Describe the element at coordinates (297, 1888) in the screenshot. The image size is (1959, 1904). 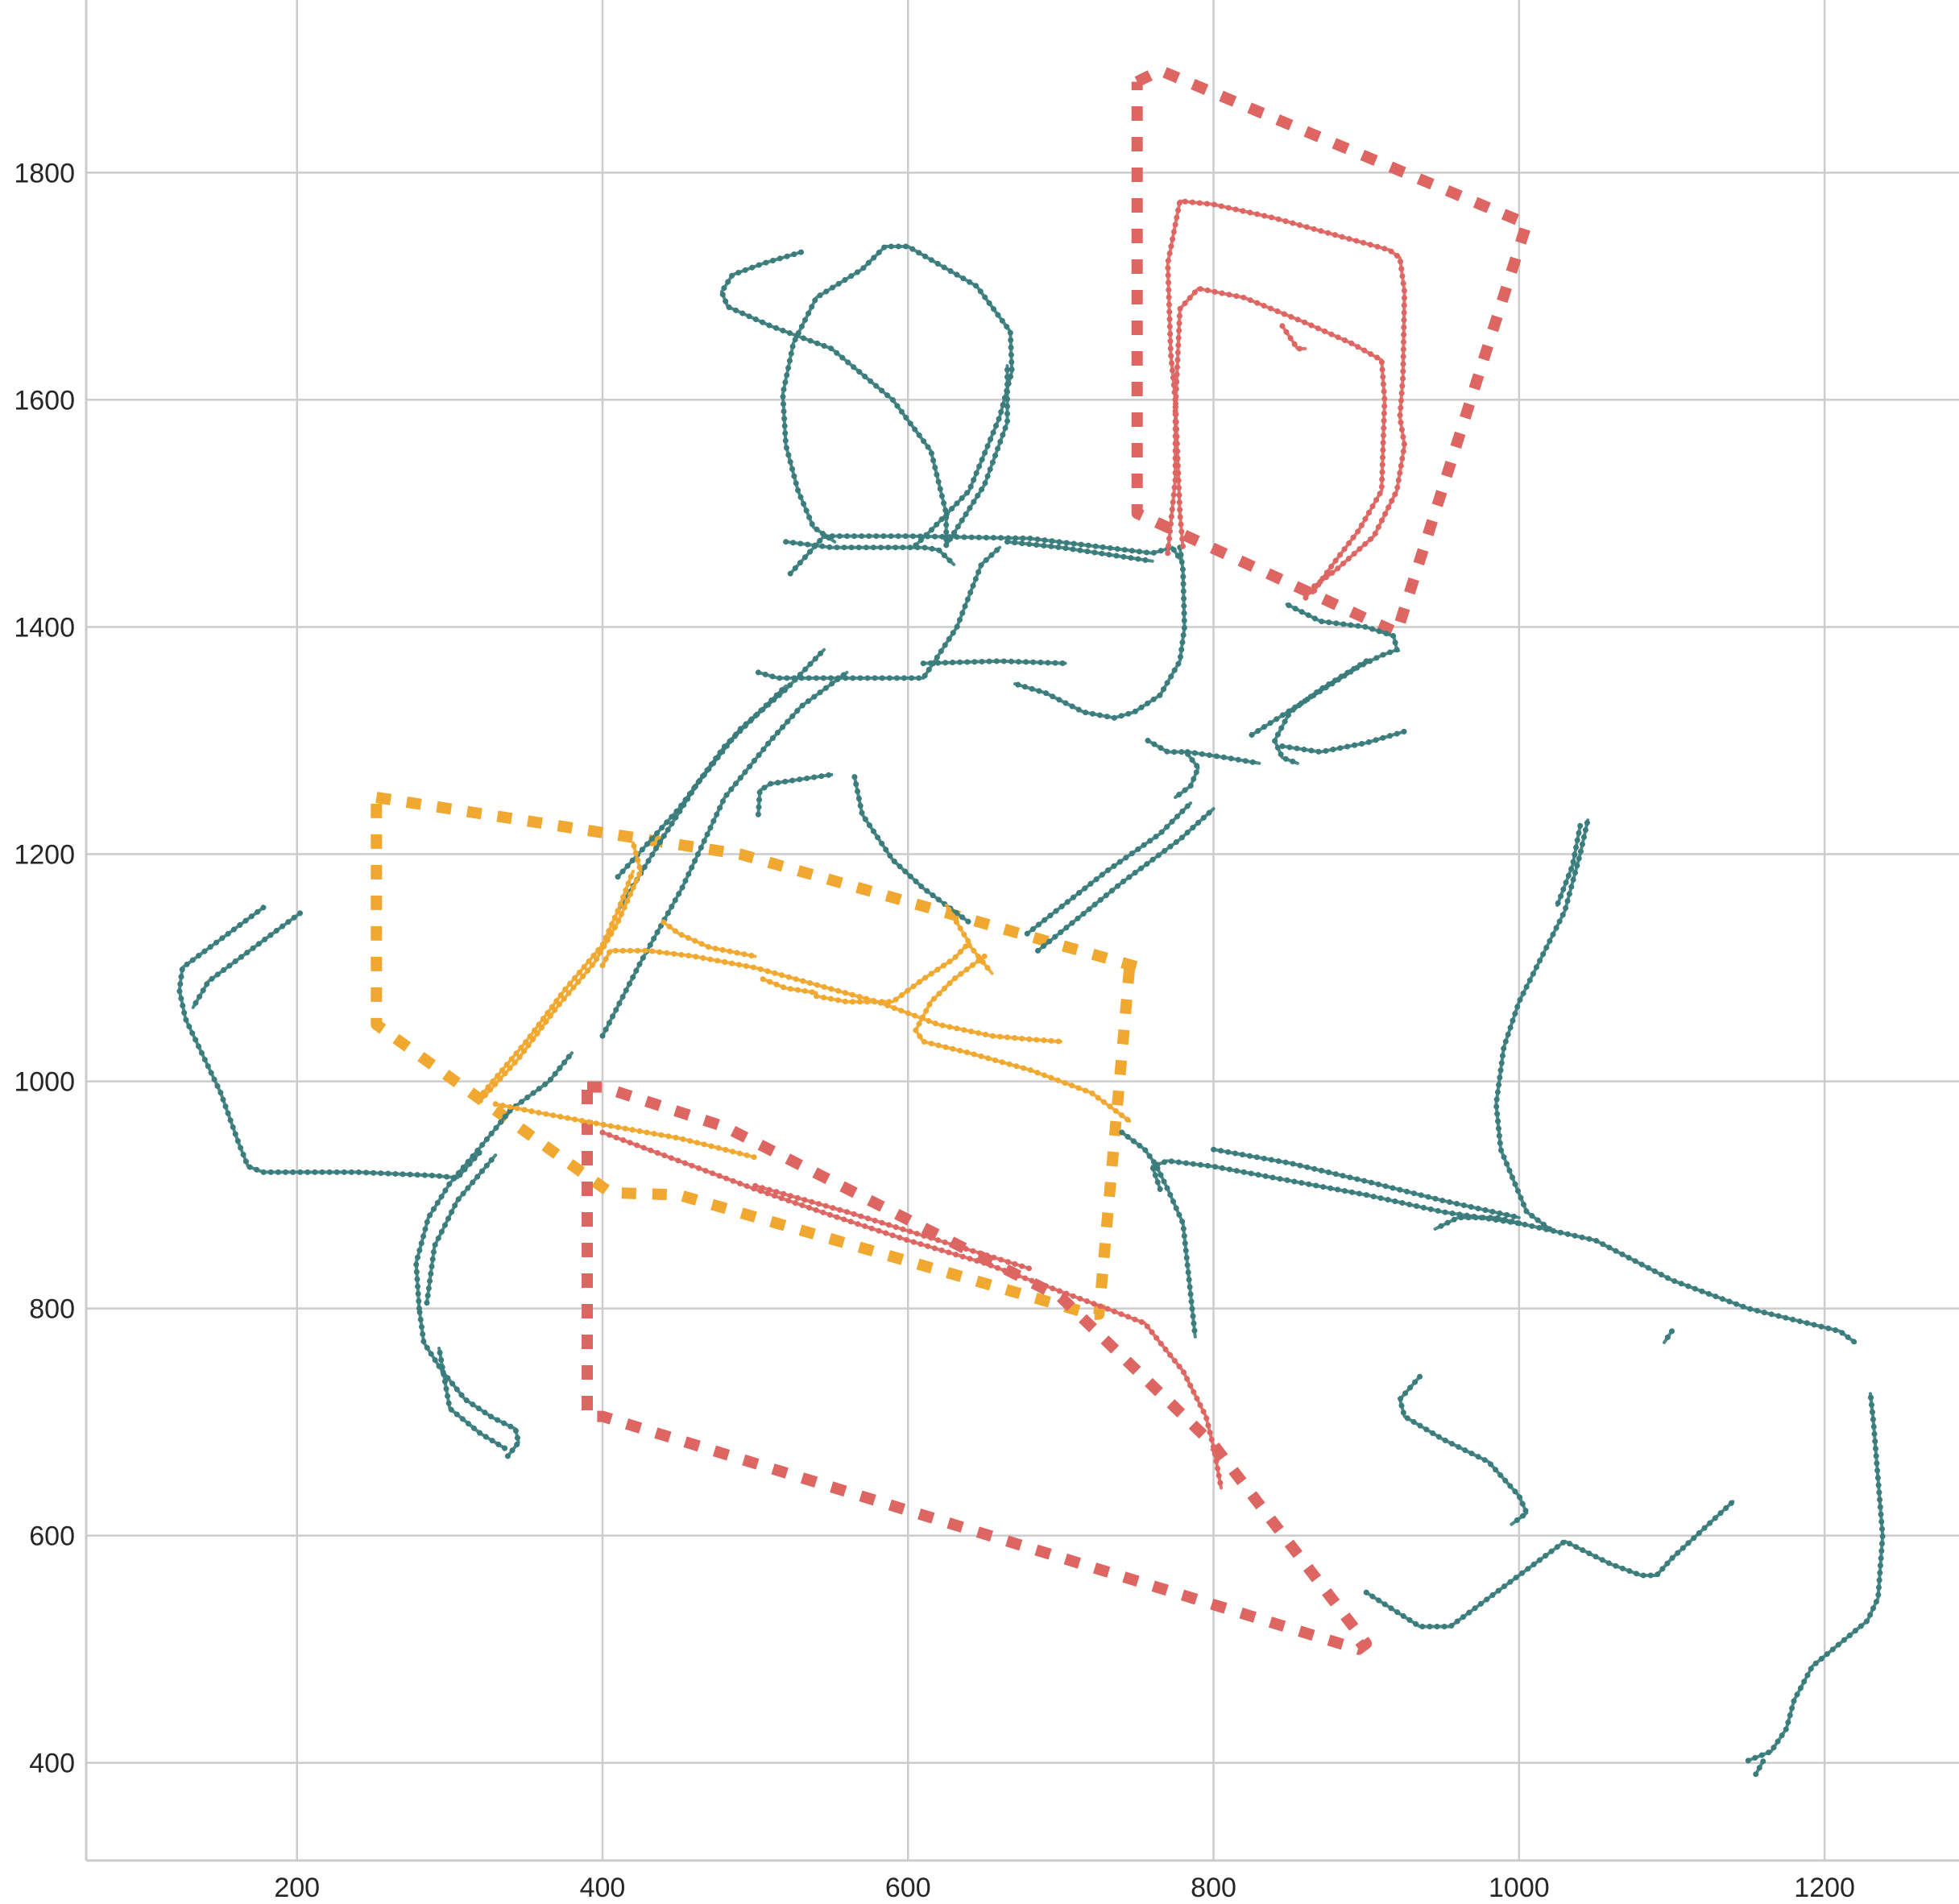
I see `x-tick-label: 200` at that location.